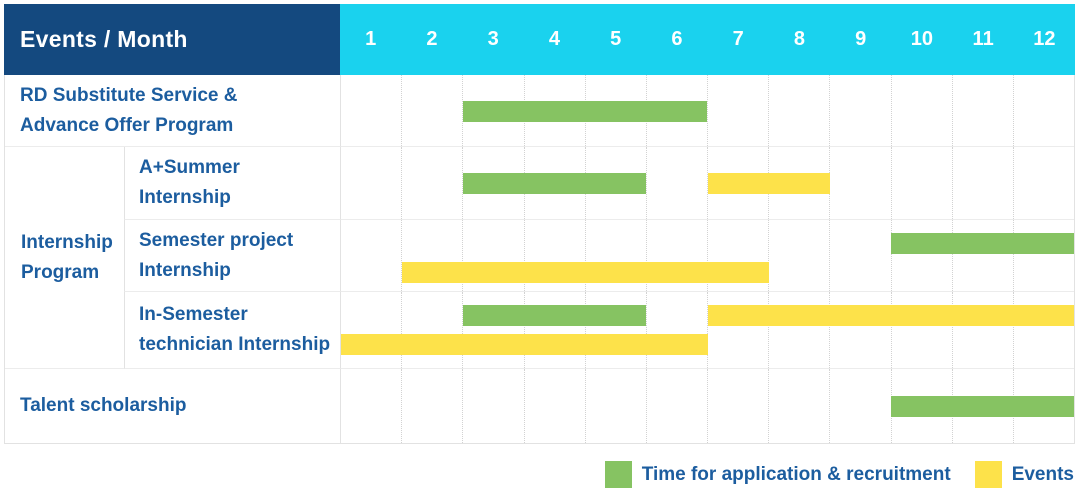  What do you see at coordinates (232, 256) in the screenshot?
I see `row-label-semester-project-internship: Semester project Internship` at bounding box center [232, 256].